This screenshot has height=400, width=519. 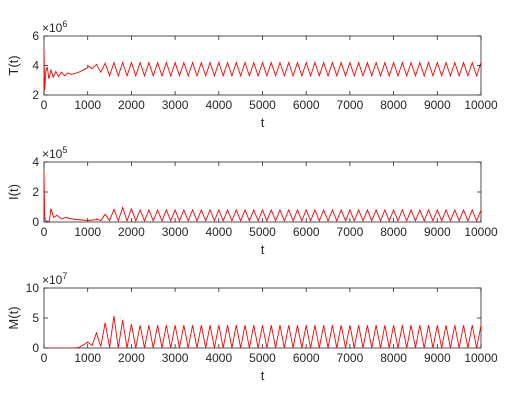 I want to click on y-axis-label: T(t), so click(x=13, y=65).